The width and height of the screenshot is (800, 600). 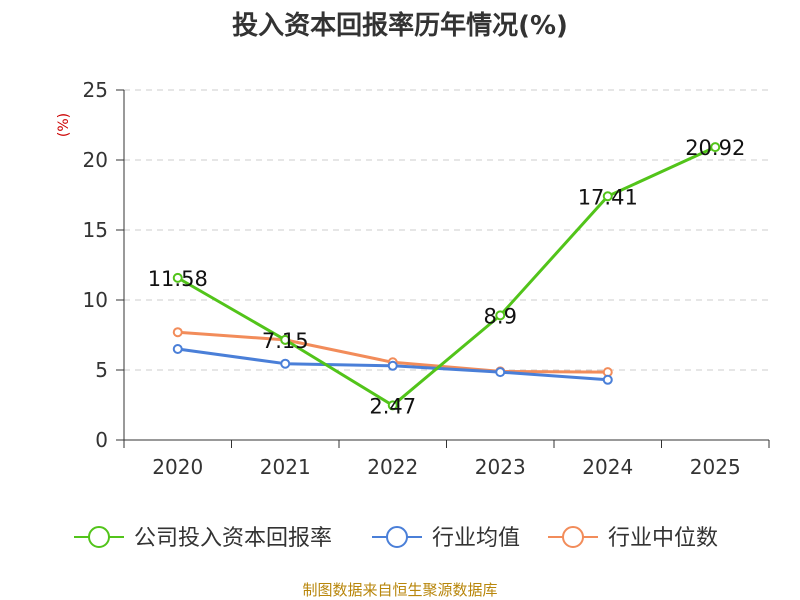 I want to click on legend-item: 行业中位数, so click(x=633, y=538).